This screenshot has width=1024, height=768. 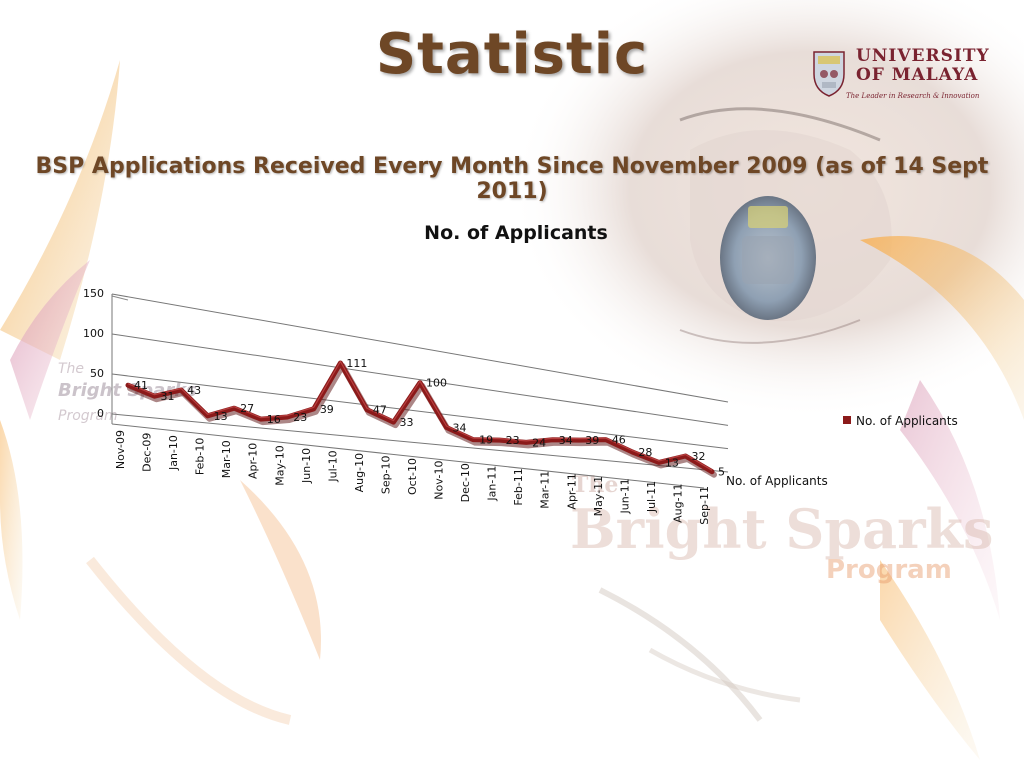 I want to click on chart-legend: No. of Applicants, so click(x=900, y=421).